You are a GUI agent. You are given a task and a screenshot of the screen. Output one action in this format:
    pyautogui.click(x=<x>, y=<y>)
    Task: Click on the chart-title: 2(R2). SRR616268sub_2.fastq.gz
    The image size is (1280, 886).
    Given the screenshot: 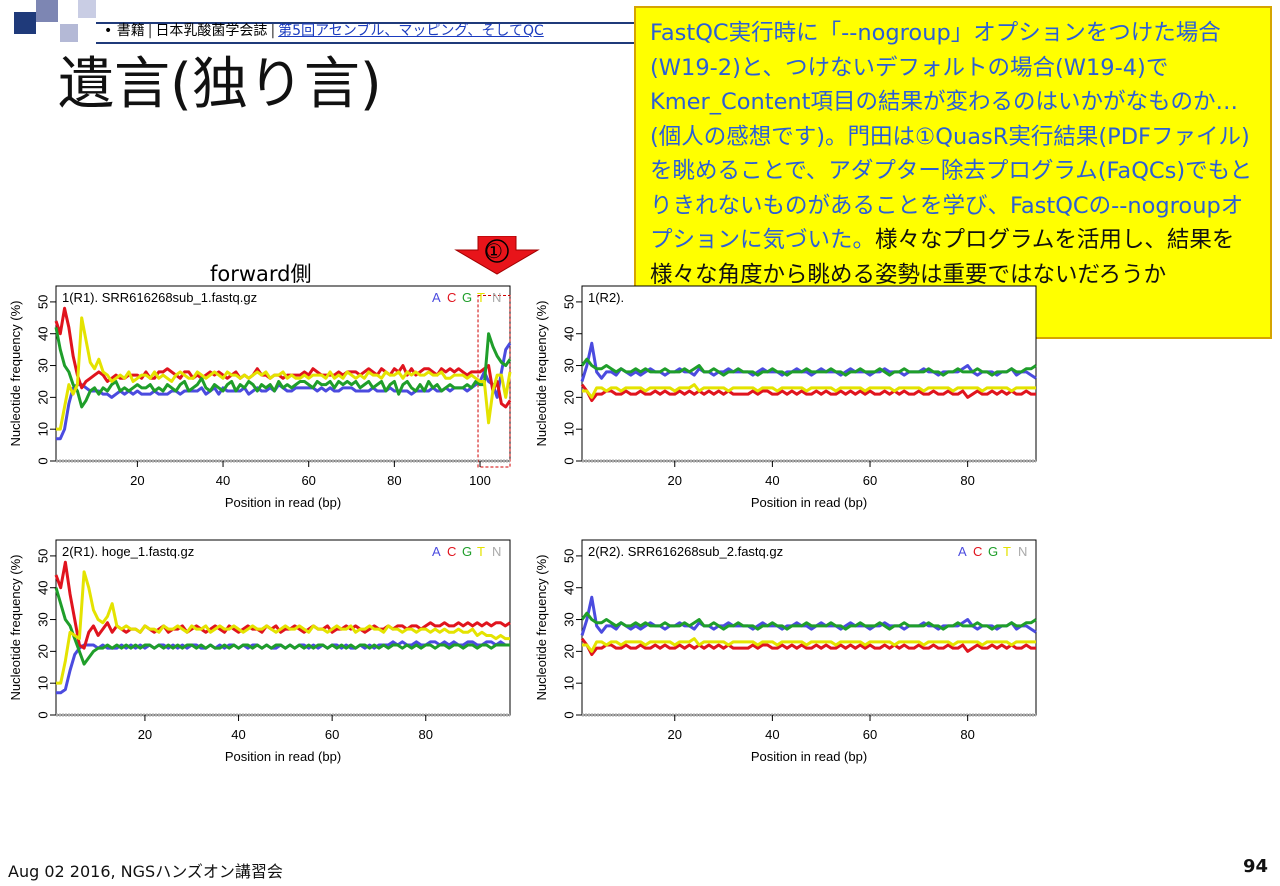 What is the action you would take?
    pyautogui.click(x=685, y=551)
    